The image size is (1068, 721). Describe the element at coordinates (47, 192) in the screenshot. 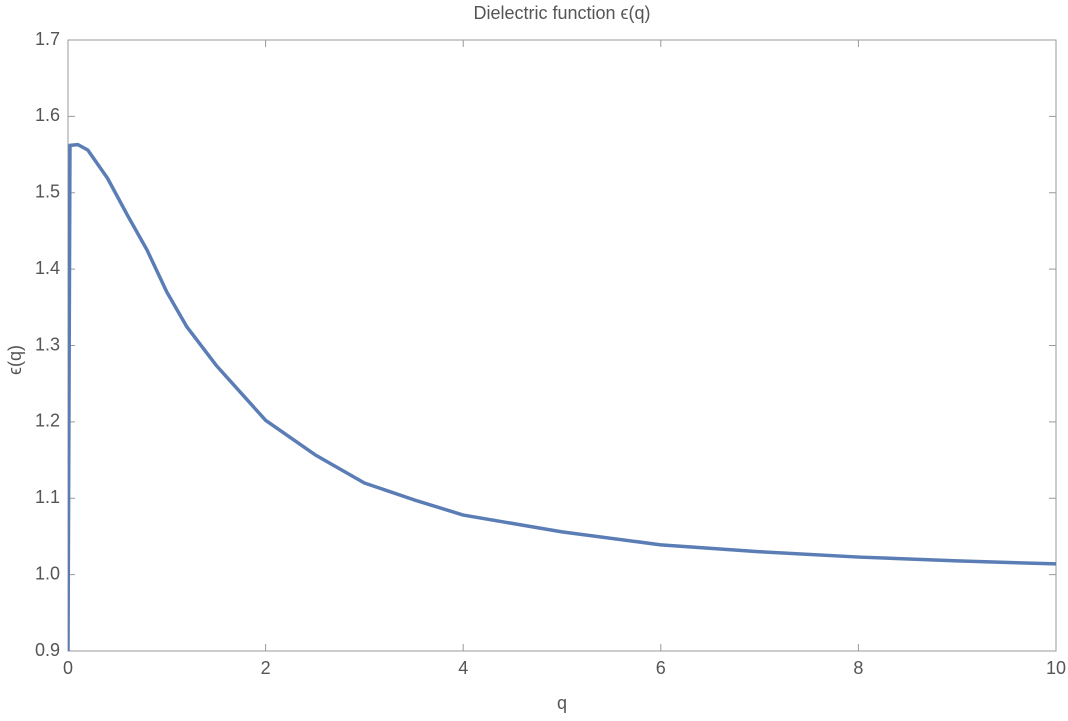

I see `y-tick-label: 1.5` at that location.